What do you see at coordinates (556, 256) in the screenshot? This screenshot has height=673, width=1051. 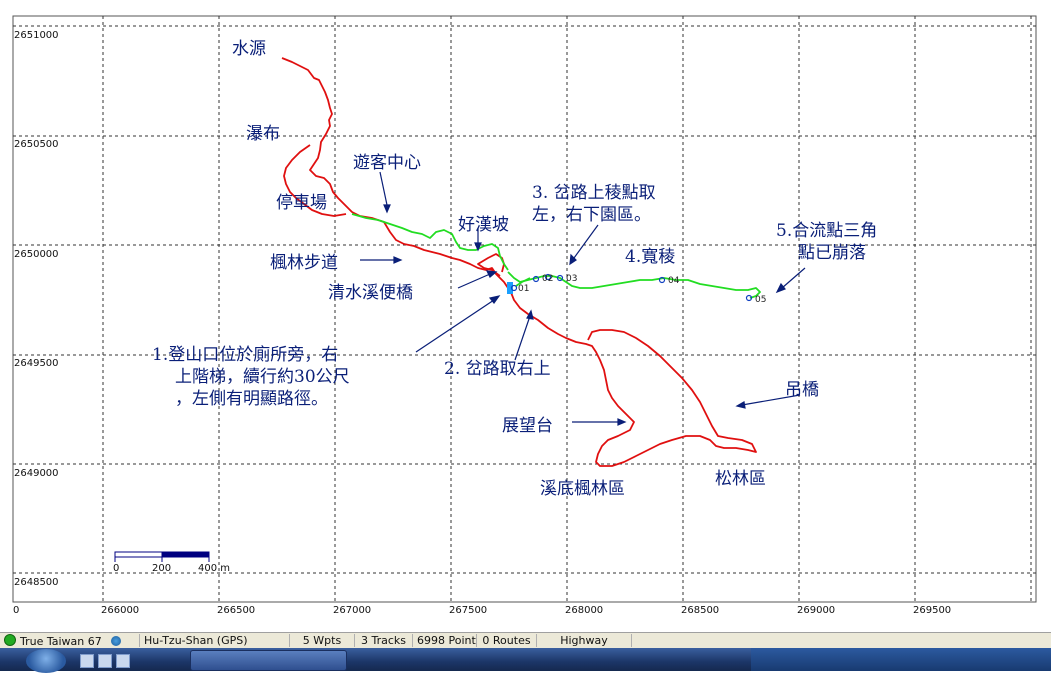 I see `green-track-group` at bounding box center [556, 256].